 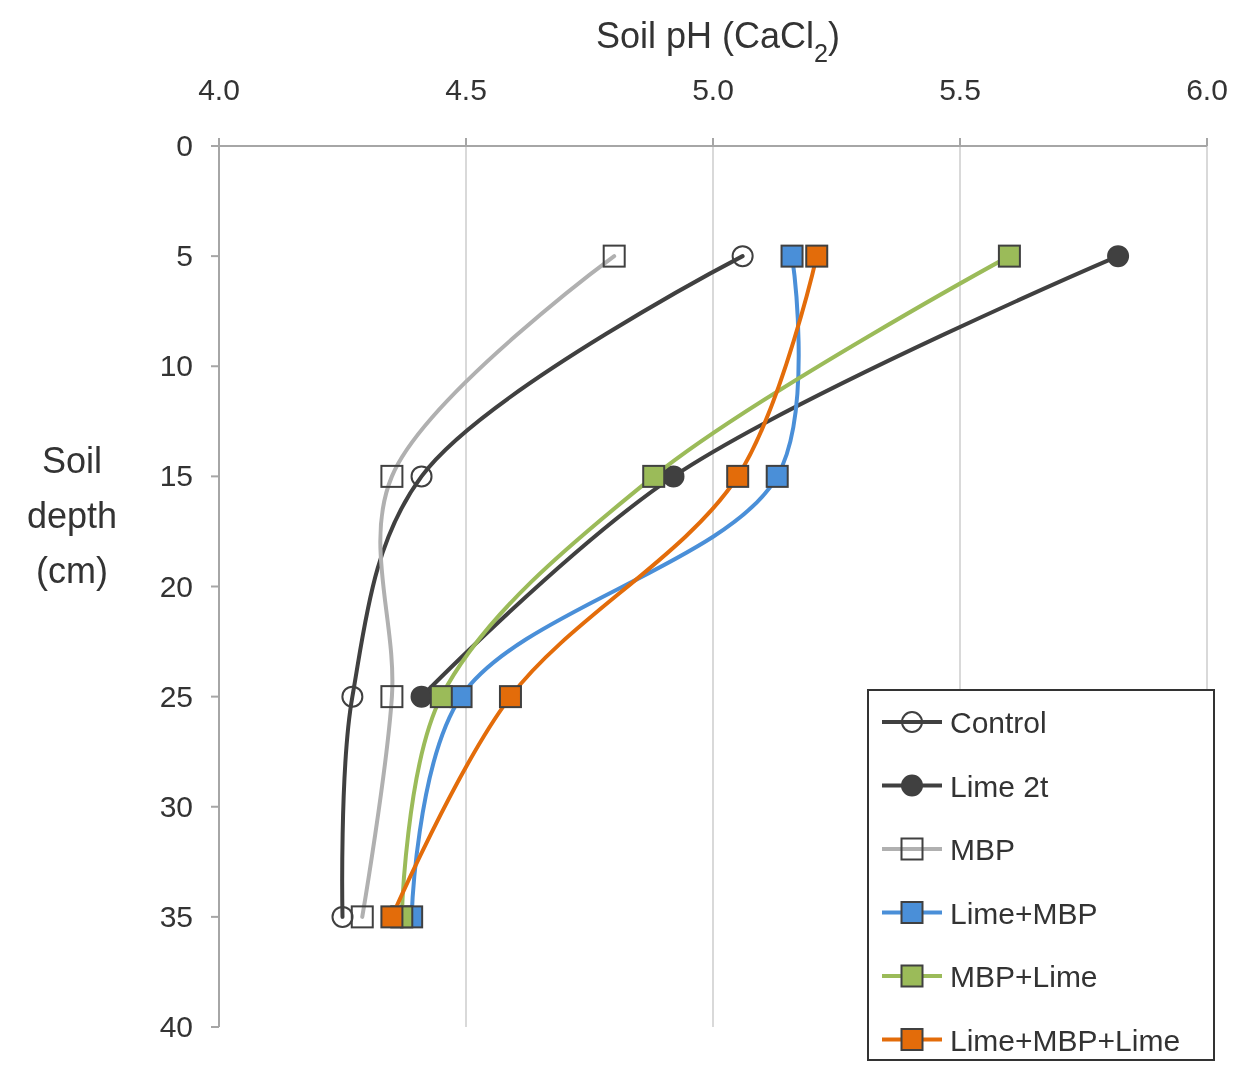 What do you see at coordinates (1207, 89) in the screenshot?
I see `x-tick-label: 6.0` at bounding box center [1207, 89].